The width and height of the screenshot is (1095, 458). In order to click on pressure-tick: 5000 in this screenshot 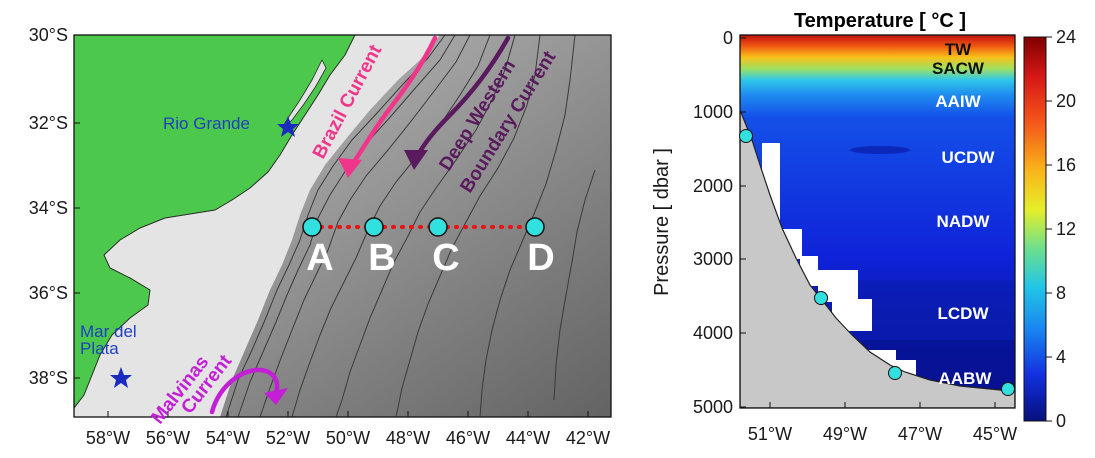, I will do `click(713, 407)`.